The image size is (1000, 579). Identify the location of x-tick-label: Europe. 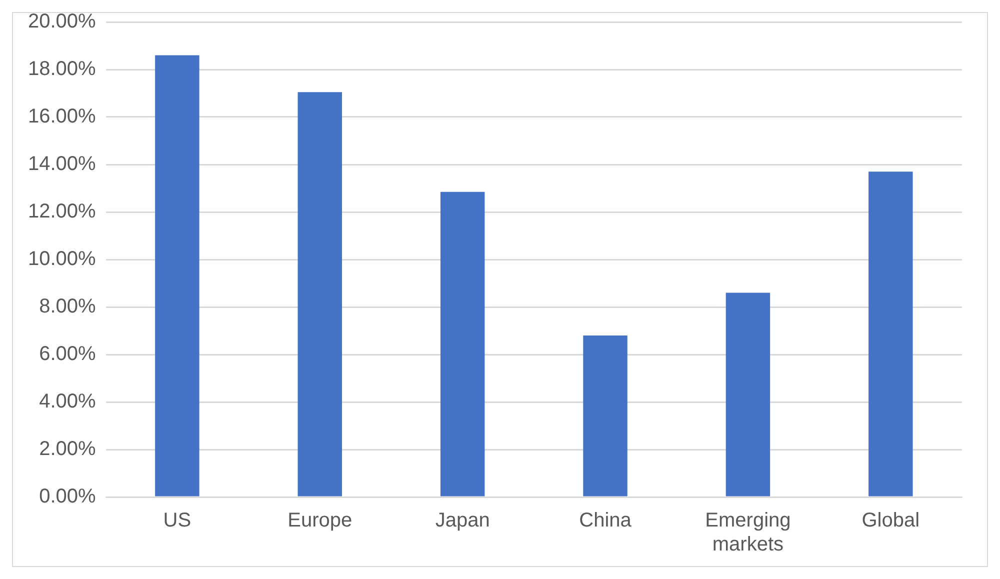
(320, 521).